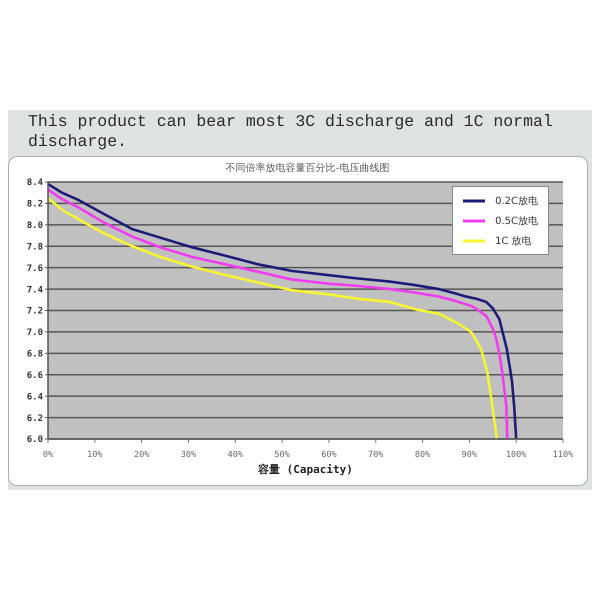 The image size is (600, 600). What do you see at coordinates (34, 311) in the screenshot?
I see `y-tick-label: 7.2` at bounding box center [34, 311].